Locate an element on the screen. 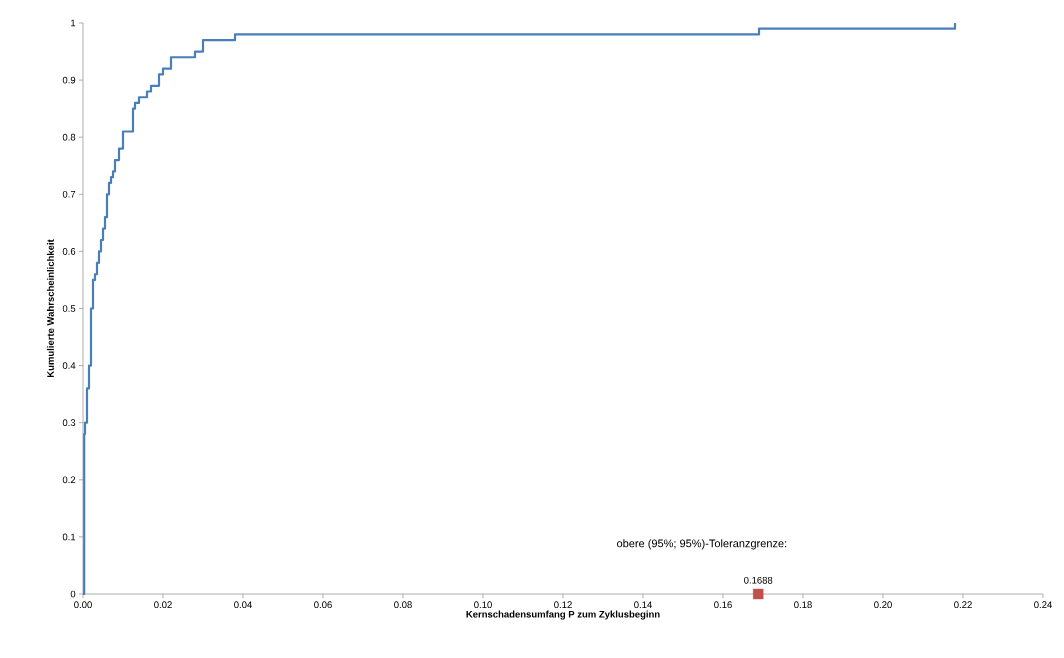 The width and height of the screenshot is (1064, 658). x-tick-label: 0.20 is located at coordinates (883, 605).